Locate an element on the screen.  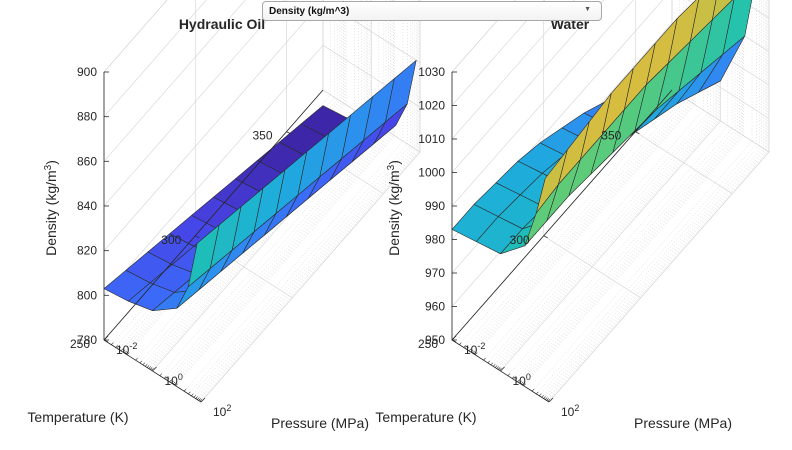
density-axis-label-superscript: 3 is located at coordinates (391, 167).